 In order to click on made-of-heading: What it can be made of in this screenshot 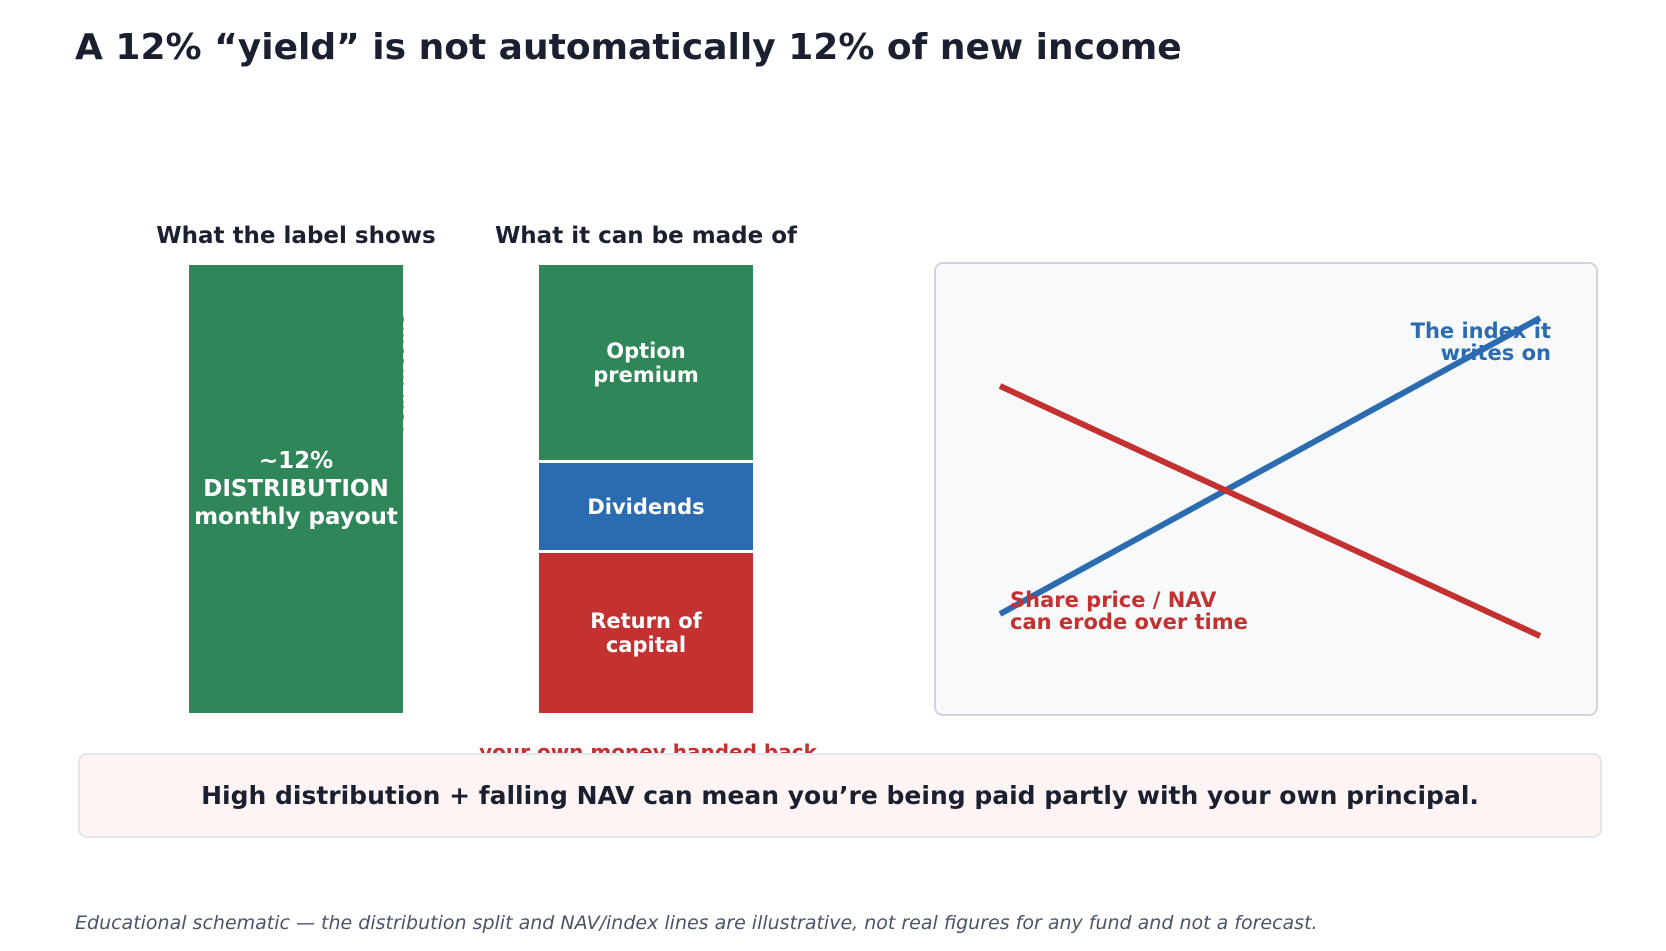, I will do `click(646, 236)`.